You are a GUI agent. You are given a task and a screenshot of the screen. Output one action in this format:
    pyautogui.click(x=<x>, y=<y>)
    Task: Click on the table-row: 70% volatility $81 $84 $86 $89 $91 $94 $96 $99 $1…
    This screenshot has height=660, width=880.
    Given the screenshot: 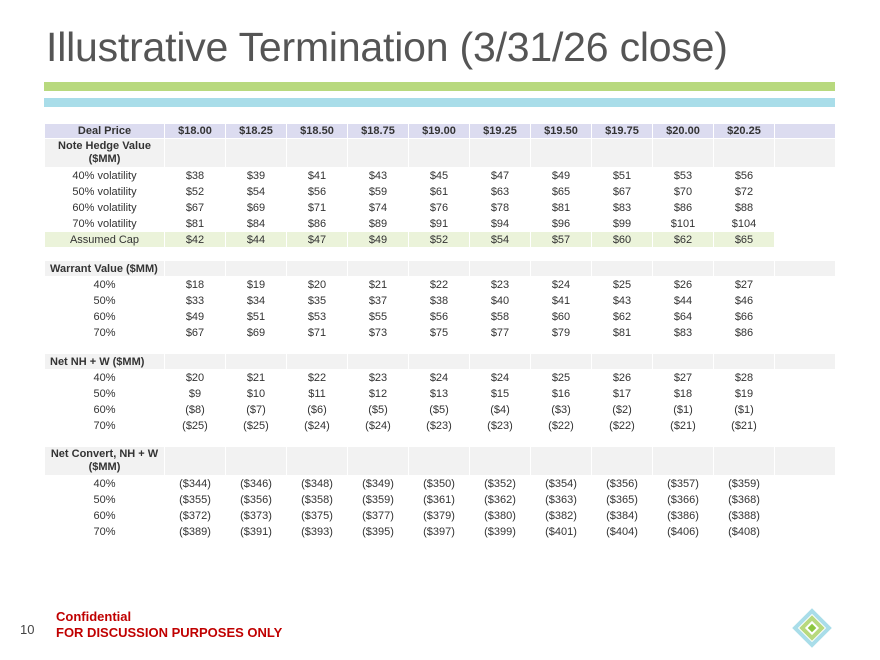 What is the action you would take?
    pyautogui.click(x=440, y=223)
    